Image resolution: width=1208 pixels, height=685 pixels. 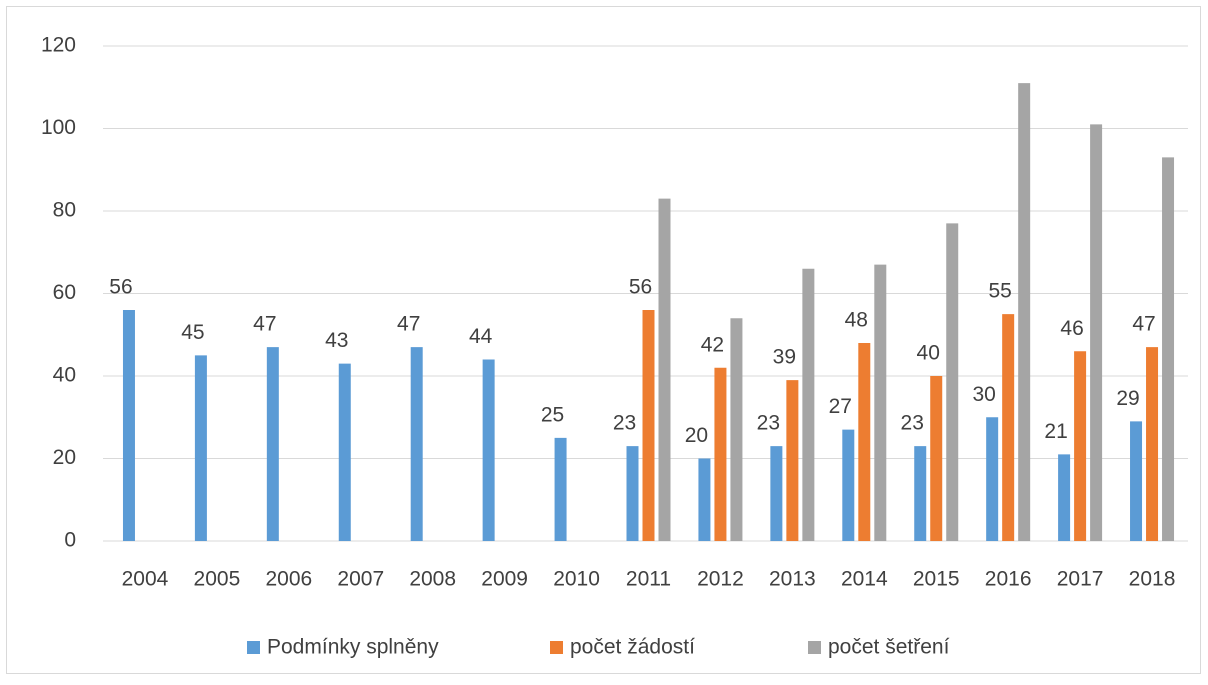 What do you see at coordinates (712, 344) in the screenshot?
I see `data-label: 42` at bounding box center [712, 344].